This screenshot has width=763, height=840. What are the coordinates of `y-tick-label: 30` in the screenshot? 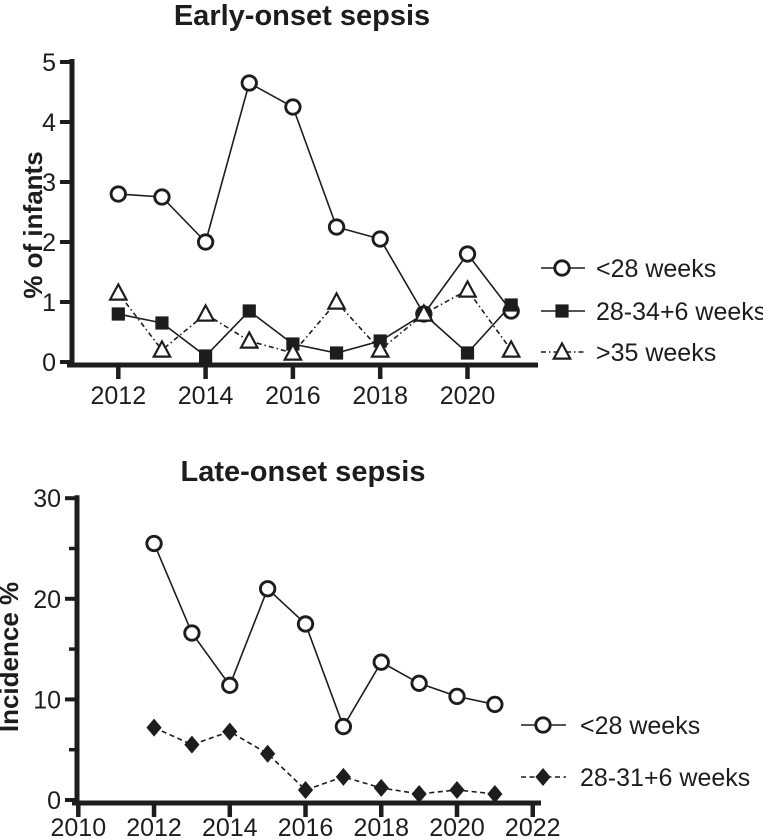 It's located at (47, 499).